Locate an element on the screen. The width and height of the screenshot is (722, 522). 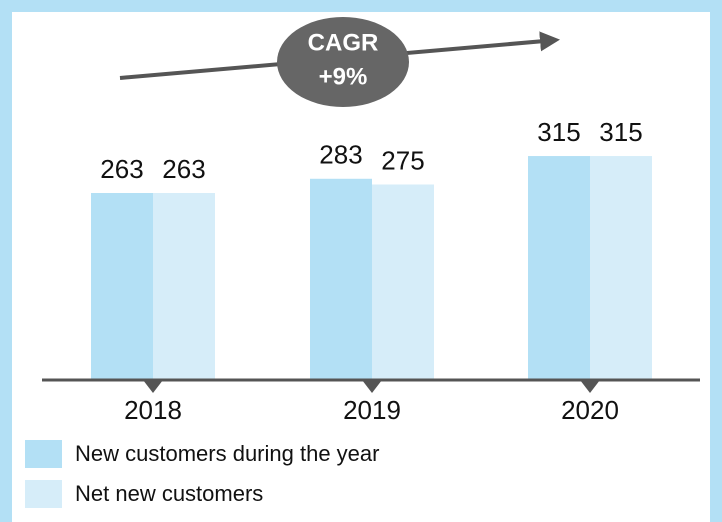
value-label: 283 is located at coordinates (340, 155).